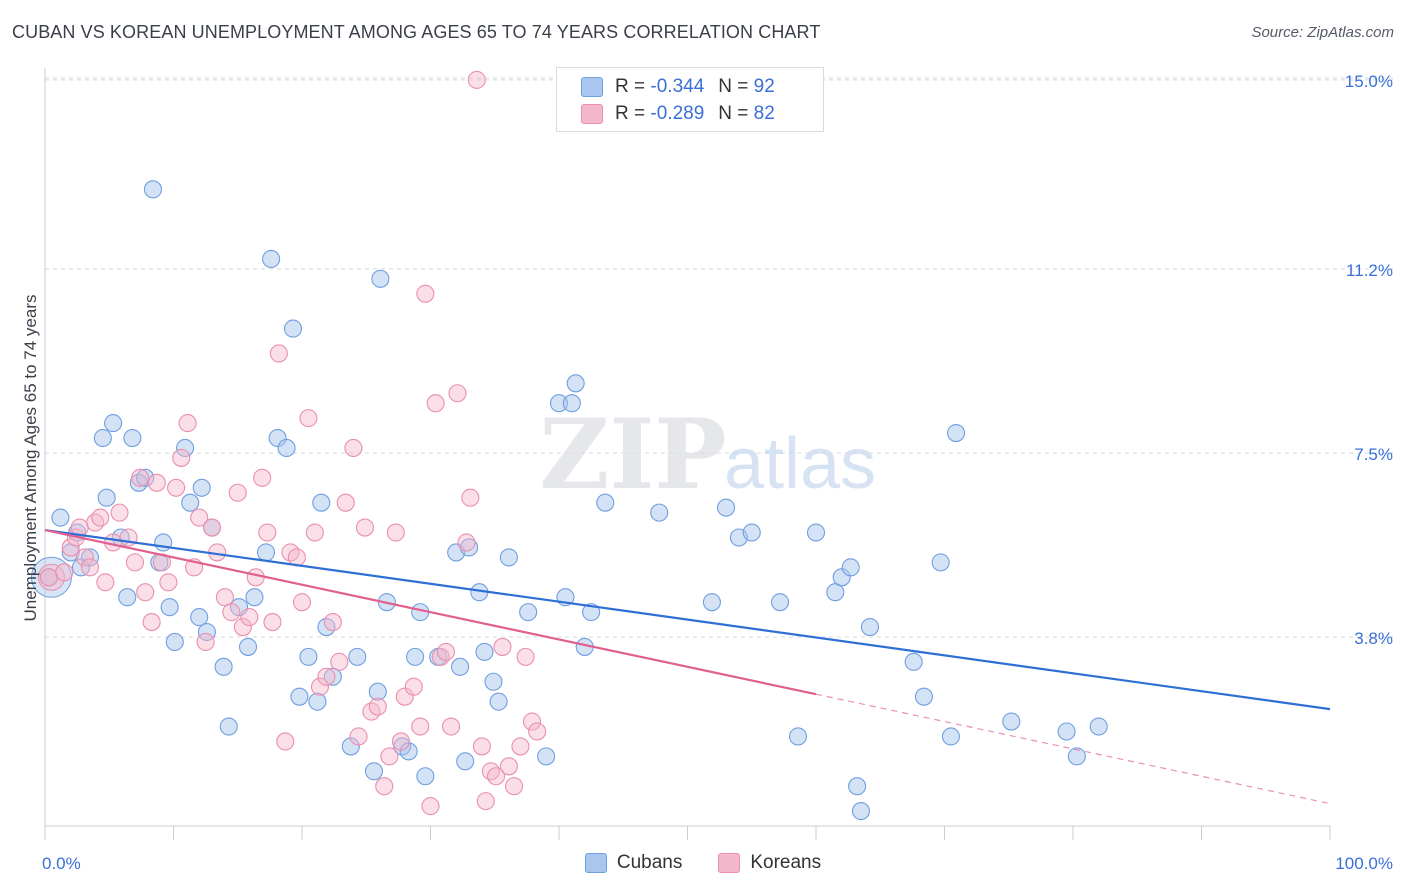 The image size is (1406, 892). What do you see at coordinates (1364, 863) in the screenshot?
I see `x-tick-label: 100.0%` at bounding box center [1364, 863].